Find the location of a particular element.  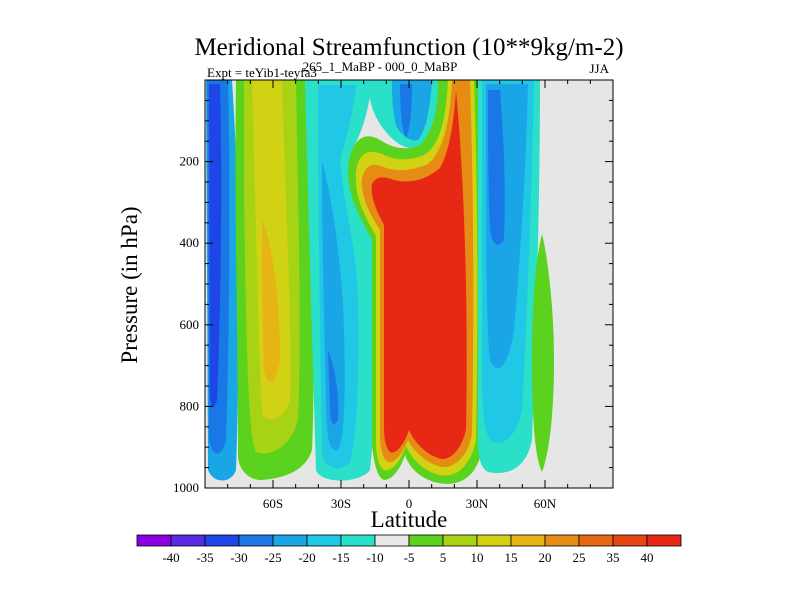

x-tick-label: 30S is located at coordinates (341, 503).